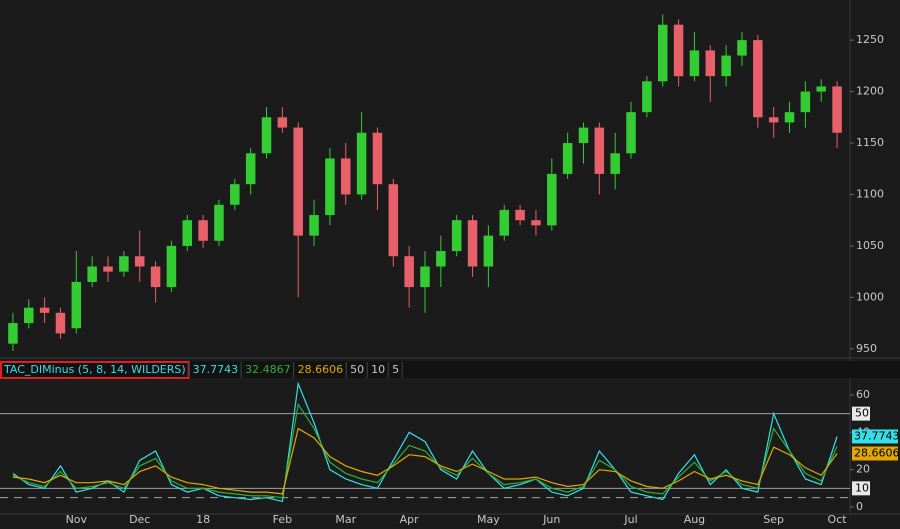 This screenshot has width=900, height=529. What do you see at coordinates (870, 39) in the screenshot?
I see `y-tick-label: 1250` at bounding box center [870, 39].